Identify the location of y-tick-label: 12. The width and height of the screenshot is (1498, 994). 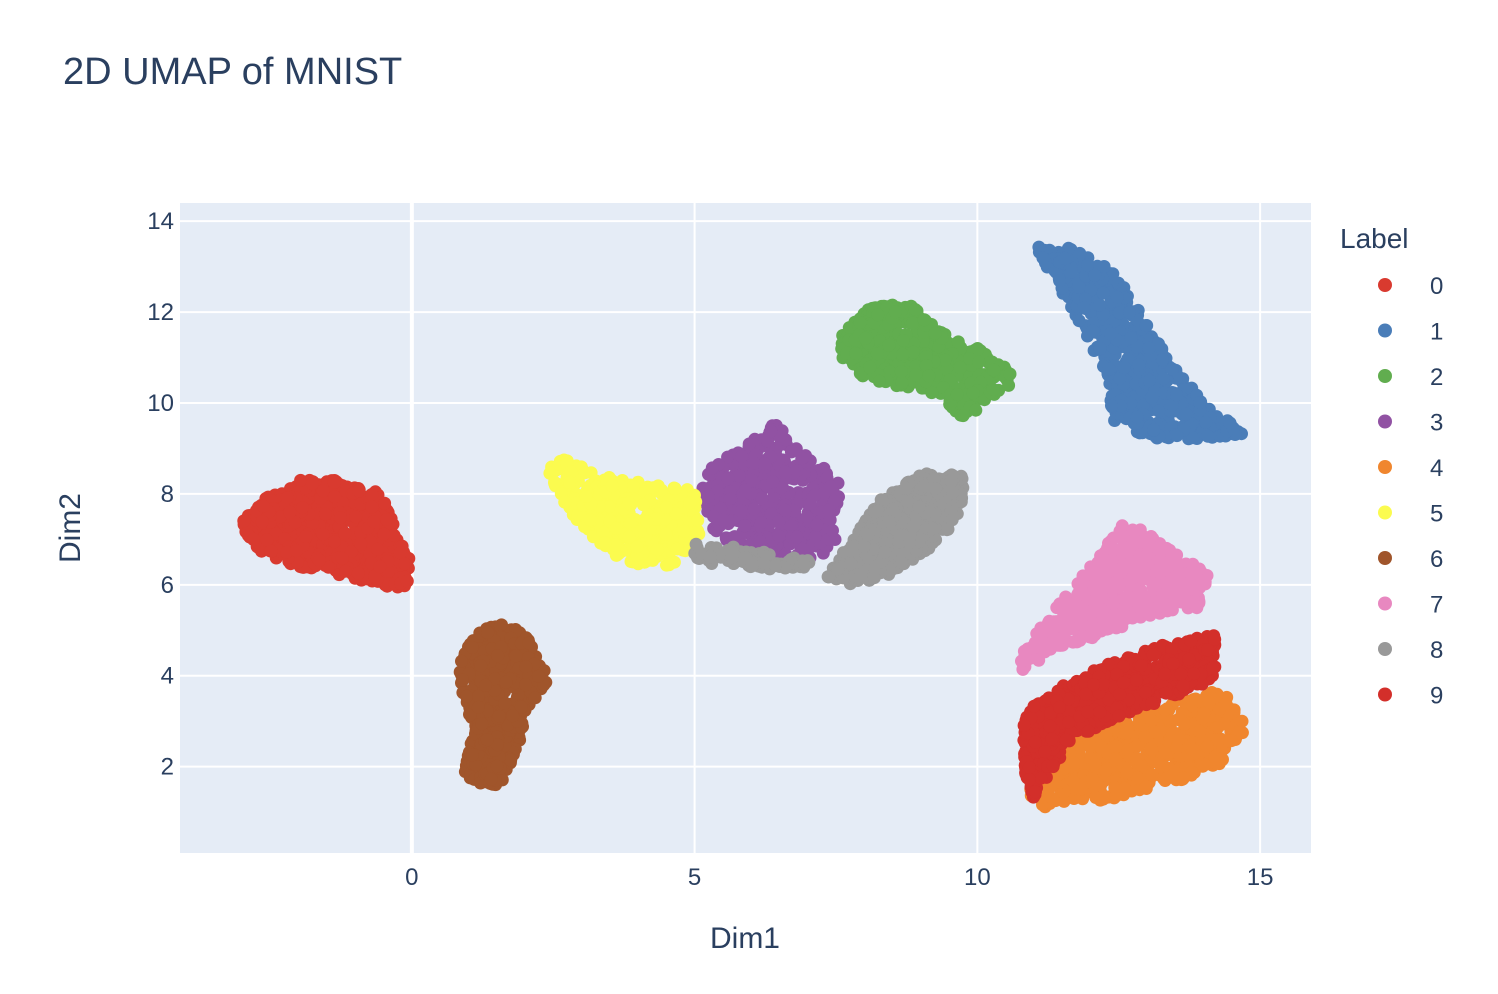
(160, 312).